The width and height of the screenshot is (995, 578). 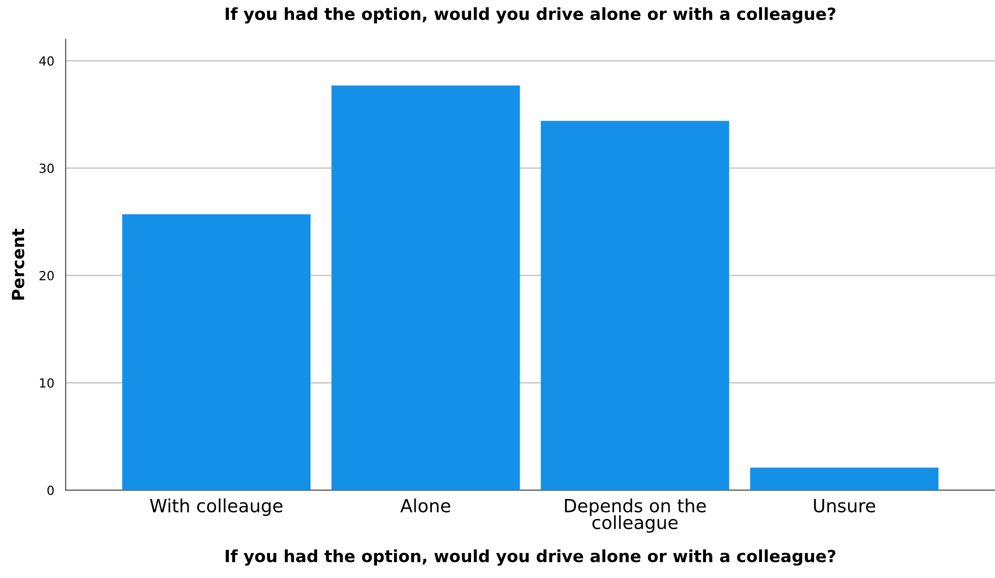 I want to click on y-tick-label: 40, so click(x=46, y=61).